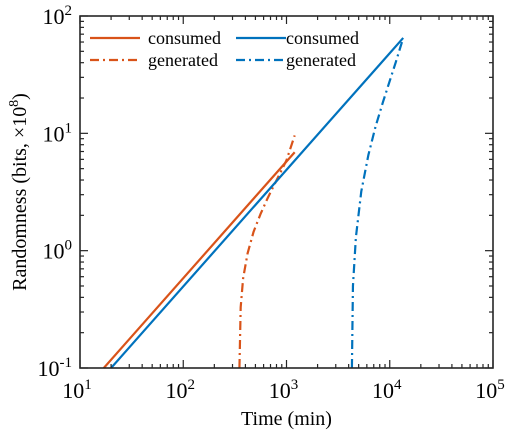  I want to click on x-tick-label-exponent: 5, so click(501, 385).